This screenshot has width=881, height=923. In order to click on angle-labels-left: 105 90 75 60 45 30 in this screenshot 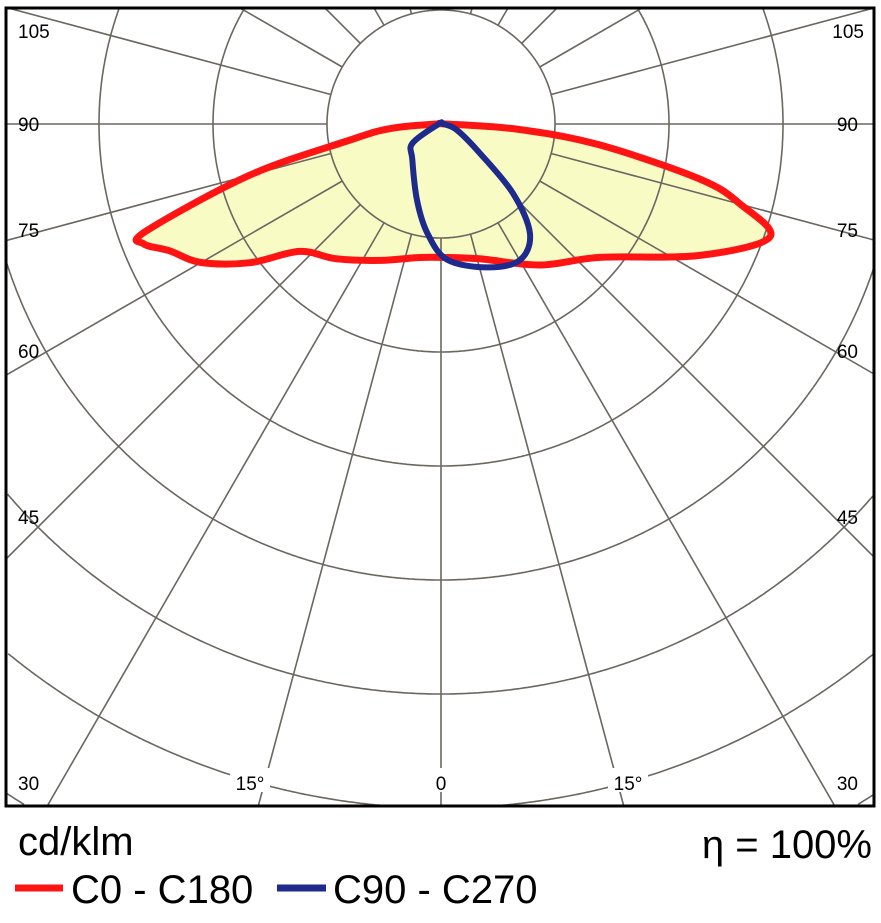, I will do `click(34, 408)`.